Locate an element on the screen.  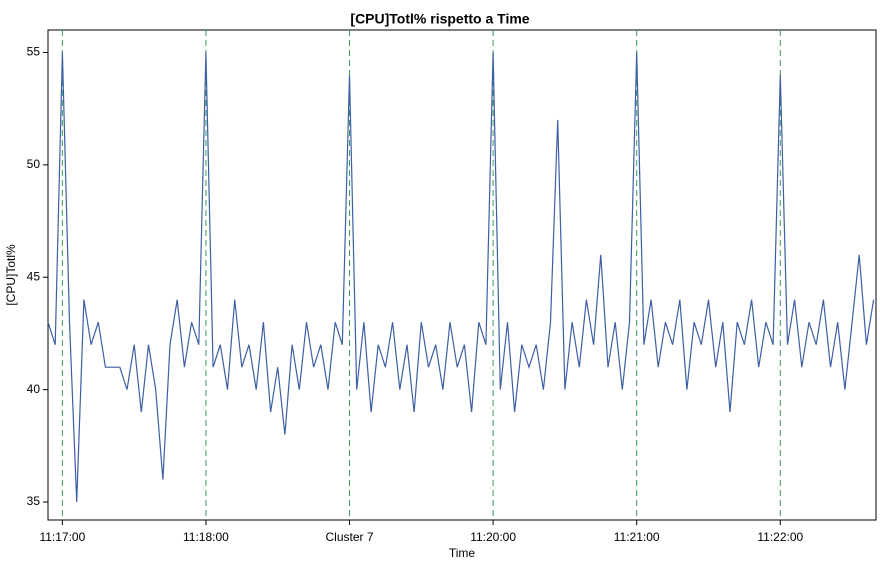
x-axis-label: Time is located at coordinates (462, 553).